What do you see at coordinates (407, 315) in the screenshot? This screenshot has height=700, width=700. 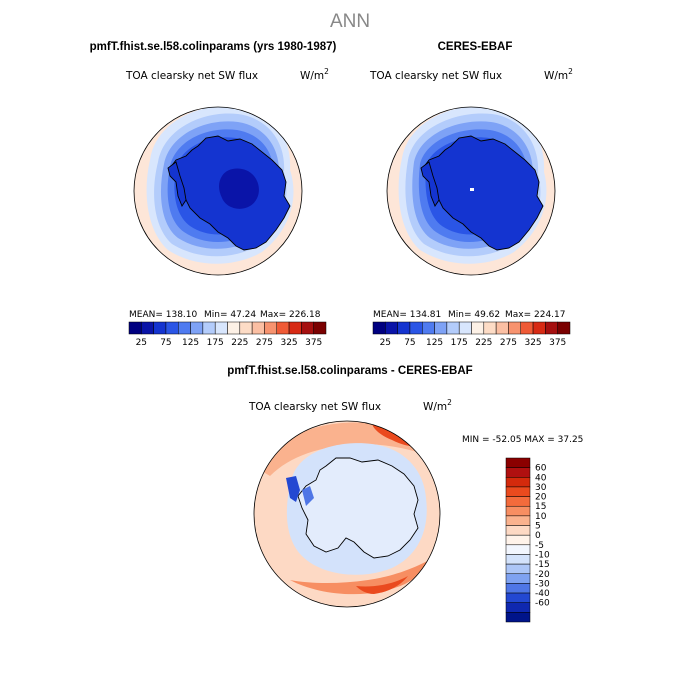 I see `panel-obs-mean: MEAN= 134.81` at bounding box center [407, 315].